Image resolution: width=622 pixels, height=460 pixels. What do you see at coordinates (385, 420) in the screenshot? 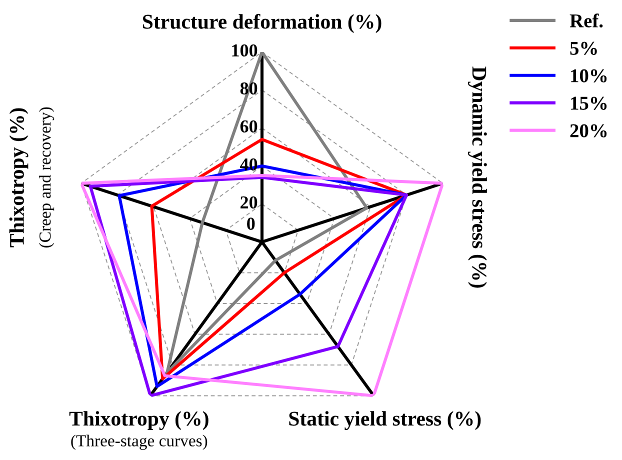
I see `spoke-label: Static yield stress (%)` at bounding box center [385, 420].